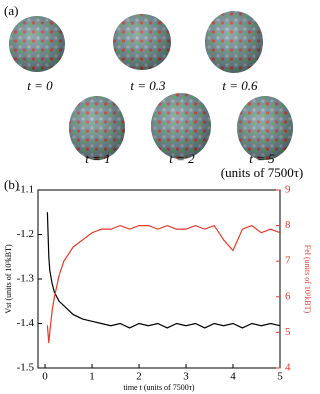 The height and width of the screenshot is (394, 320). Describe the element at coordinates (240, 85) in the screenshot. I see `snapshot-label: t = 0.6` at that location.